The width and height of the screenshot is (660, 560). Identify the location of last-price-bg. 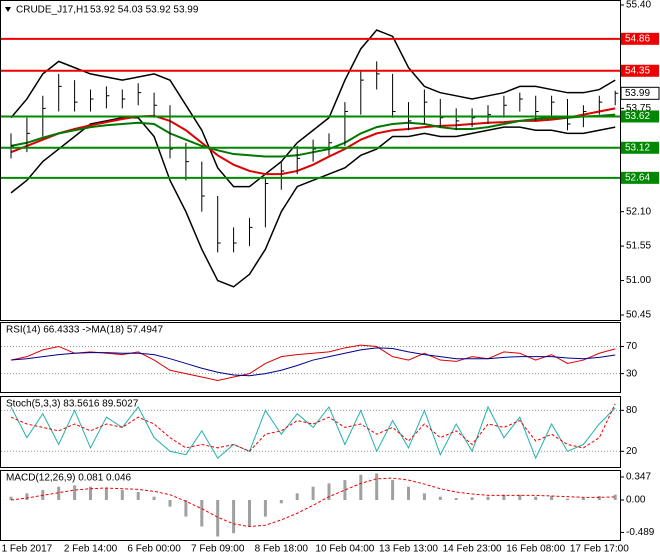
(640, 93).